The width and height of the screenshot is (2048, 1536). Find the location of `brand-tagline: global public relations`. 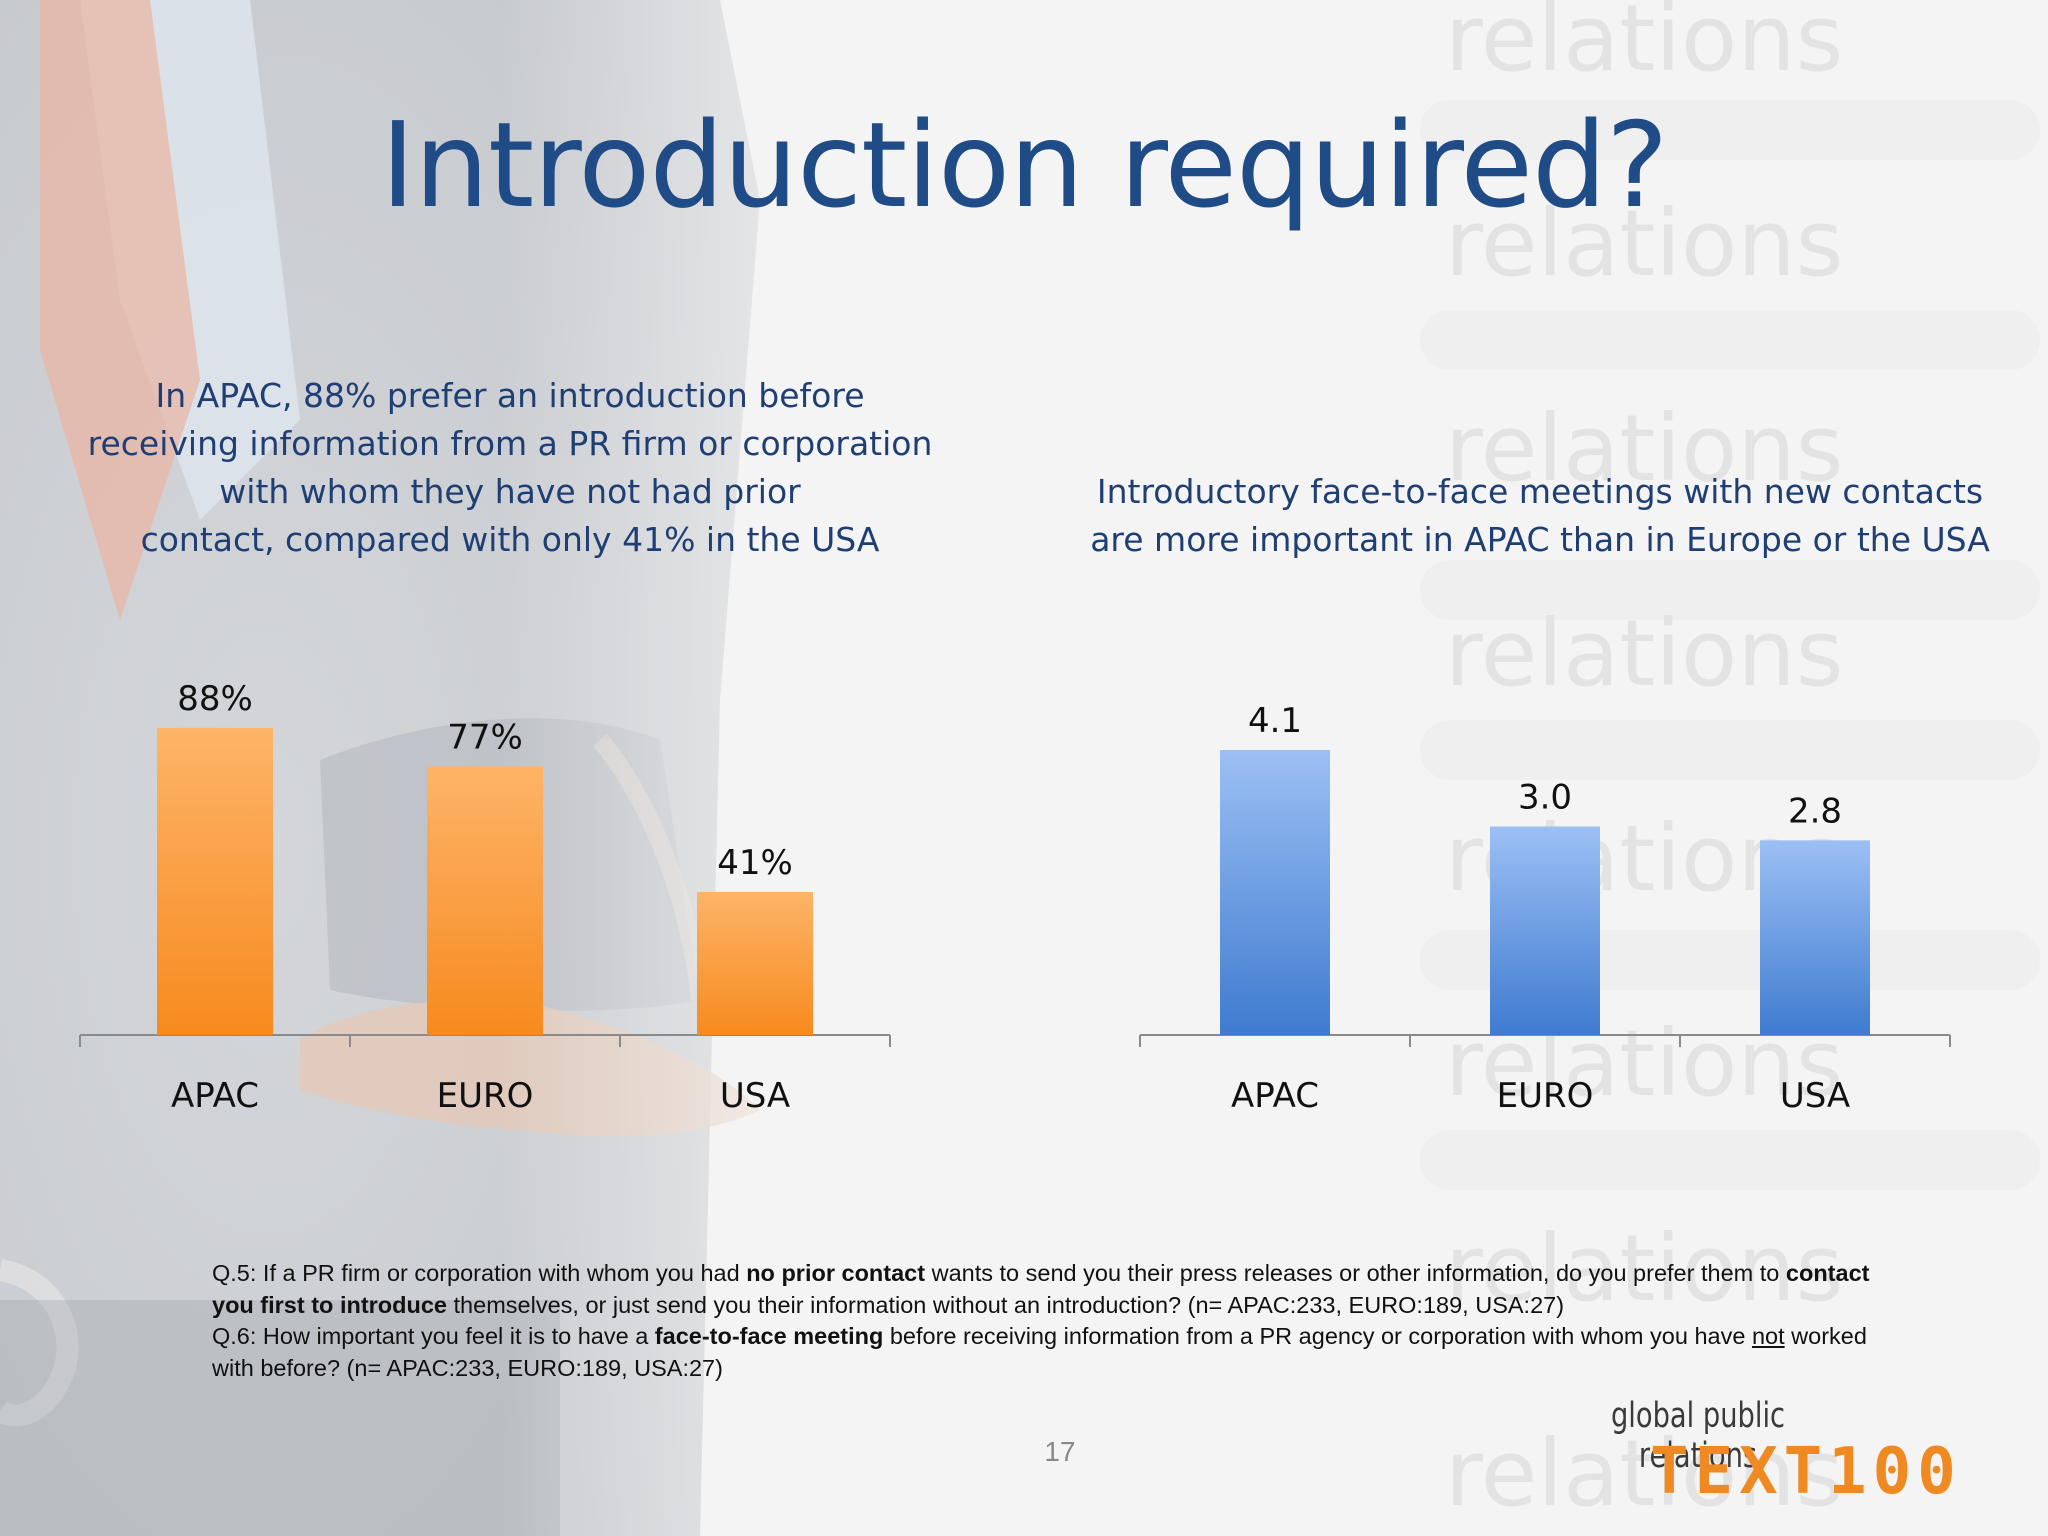

brand-tagline: global public relations is located at coordinates (1698, 1436).